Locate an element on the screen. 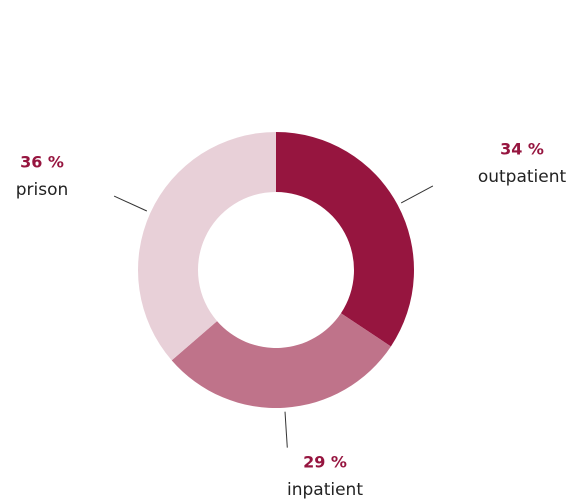 The height and width of the screenshot is (502, 581). value-label: 34 % is located at coordinates (522, 149).